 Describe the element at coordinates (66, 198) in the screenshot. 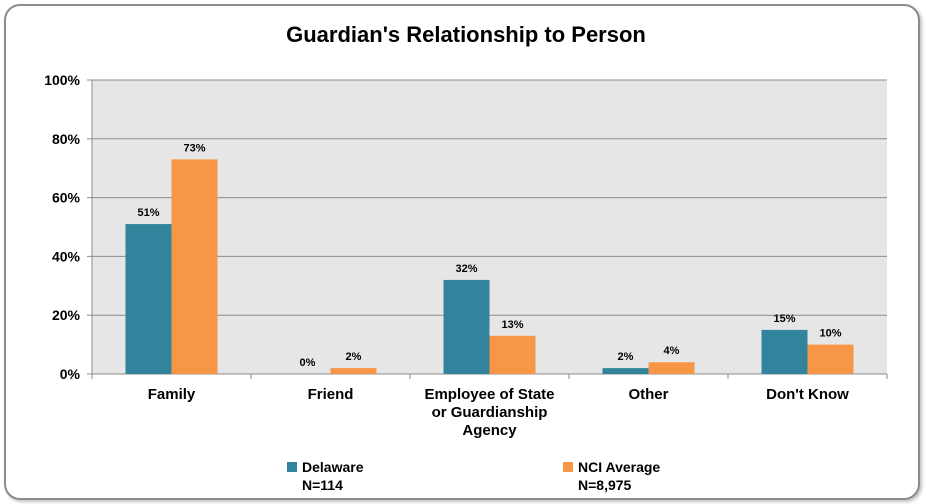

I see `y-tick-label: 60%` at that location.